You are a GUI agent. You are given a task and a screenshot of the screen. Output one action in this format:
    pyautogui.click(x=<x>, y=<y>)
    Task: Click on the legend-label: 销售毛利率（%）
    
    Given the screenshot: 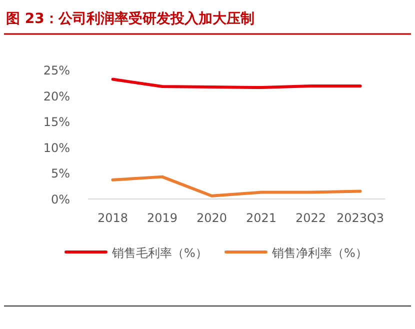 What is the action you would take?
    pyautogui.click(x=159, y=253)
    